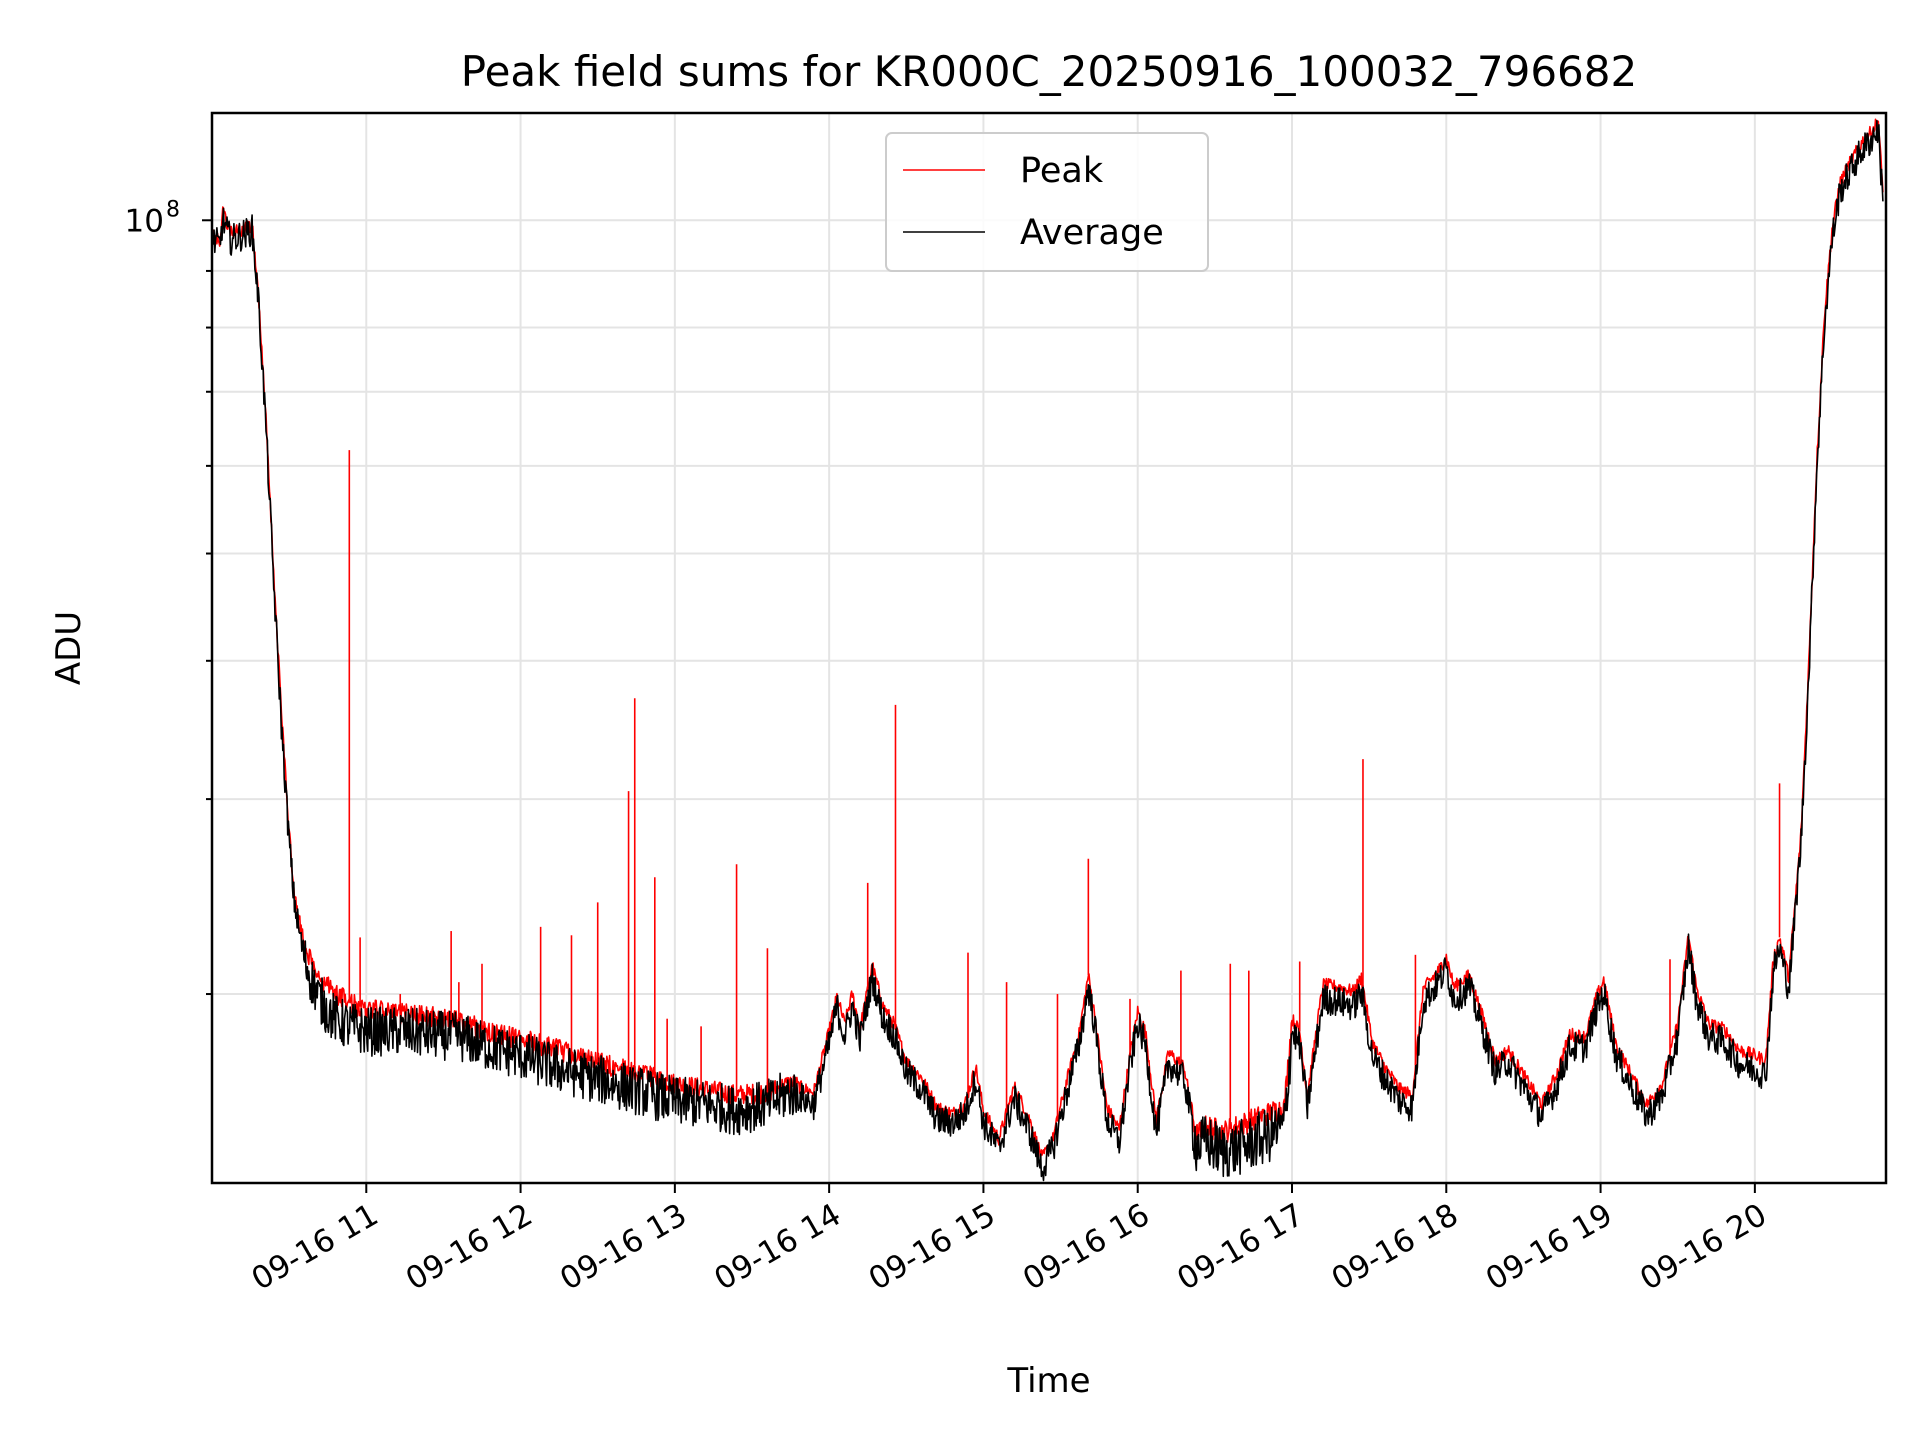 Image resolution: width=1920 pixels, height=1445 pixels. I want to click on legend: Peak Average, so click(1047, 202).